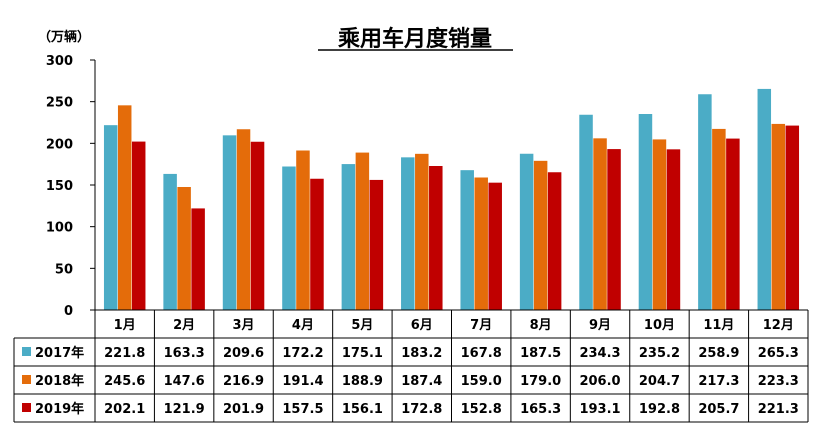 The height and width of the screenshot is (433, 820). Describe the element at coordinates (414, 39) in the screenshot. I see `chart-title: 乘用车月度销量` at that location.